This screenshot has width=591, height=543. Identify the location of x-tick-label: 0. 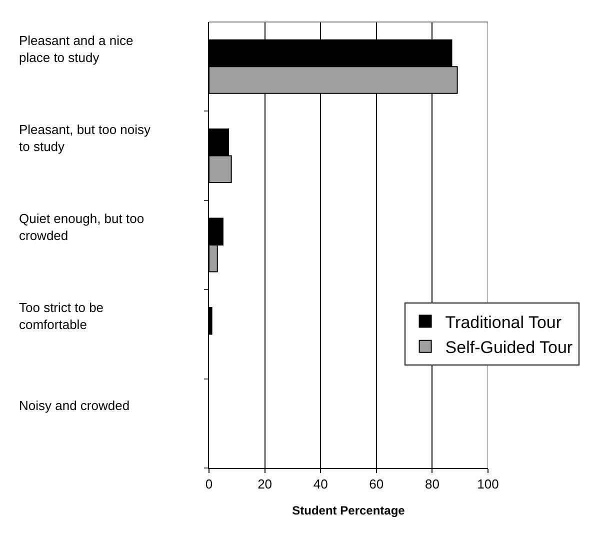
(209, 484).